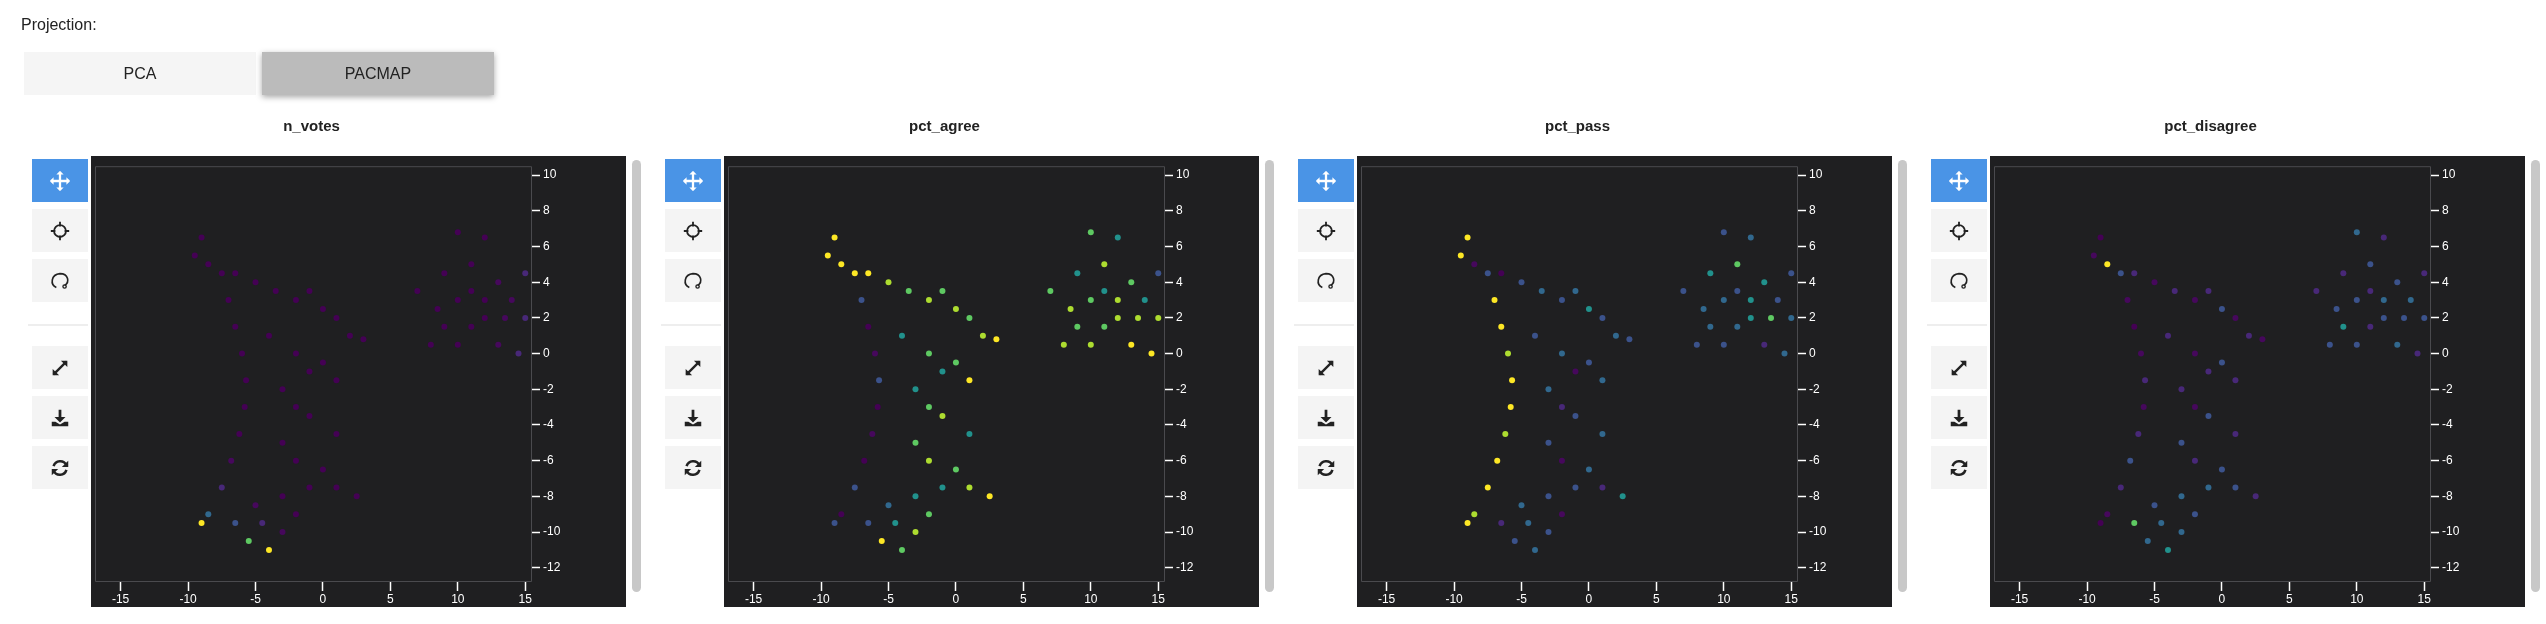 The width and height of the screenshot is (2546, 624). I want to click on chart-title: n_votes, so click(311, 125).